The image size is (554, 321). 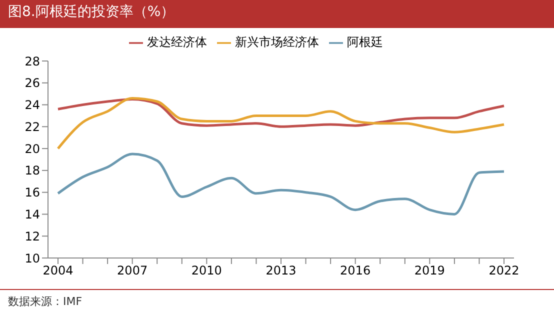 I want to click on y-tick-label: 26, so click(x=32, y=83).